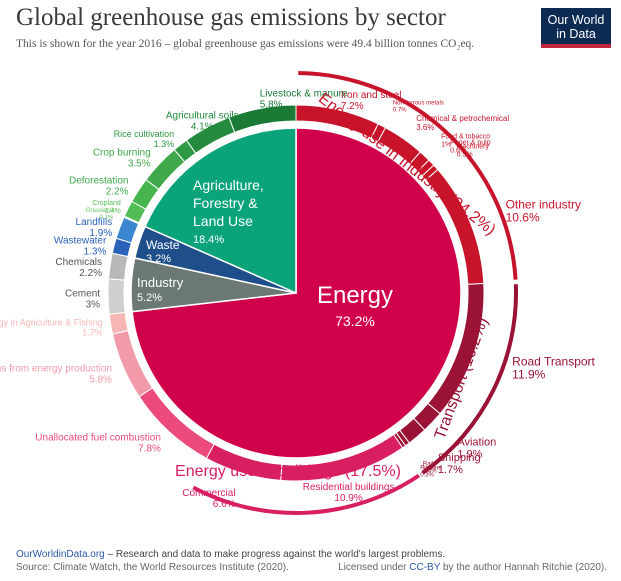 The height and width of the screenshot is (581, 621). Describe the element at coordinates (465, 155) in the screenshot. I see `outer-value-machinery: 0.5%` at that location.